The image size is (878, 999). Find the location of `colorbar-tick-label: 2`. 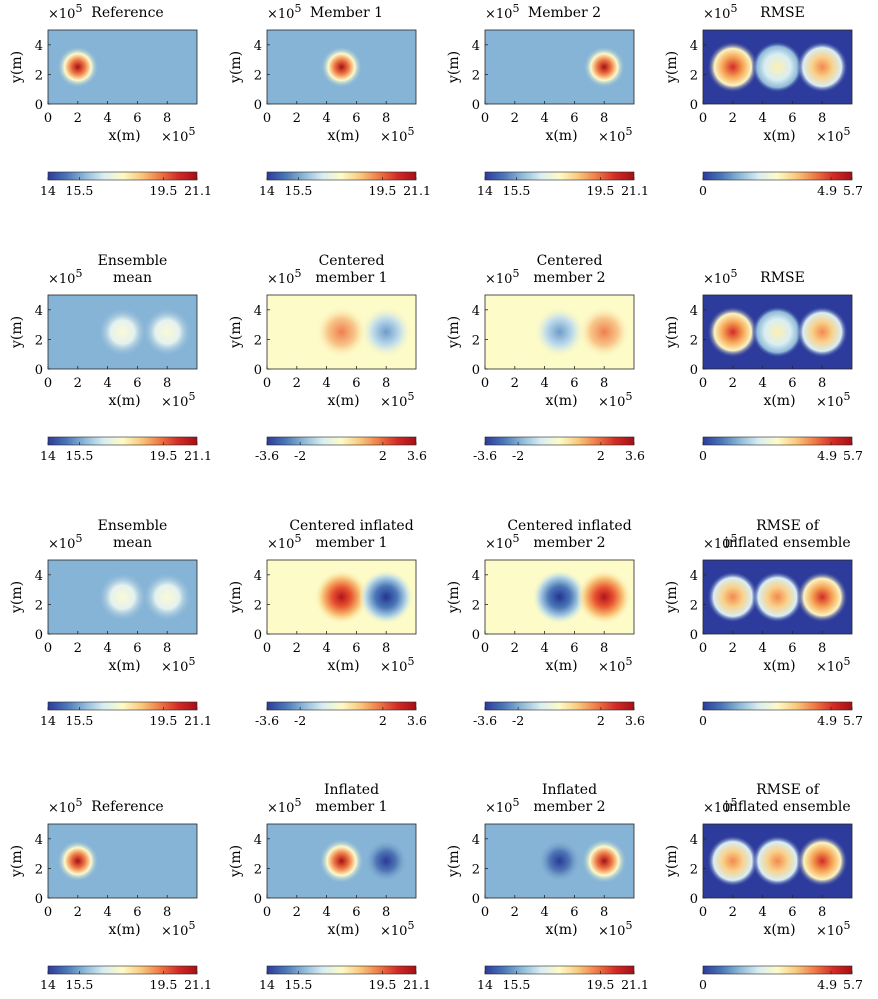

colorbar-tick-label: 2 is located at coordinates (601, 455).